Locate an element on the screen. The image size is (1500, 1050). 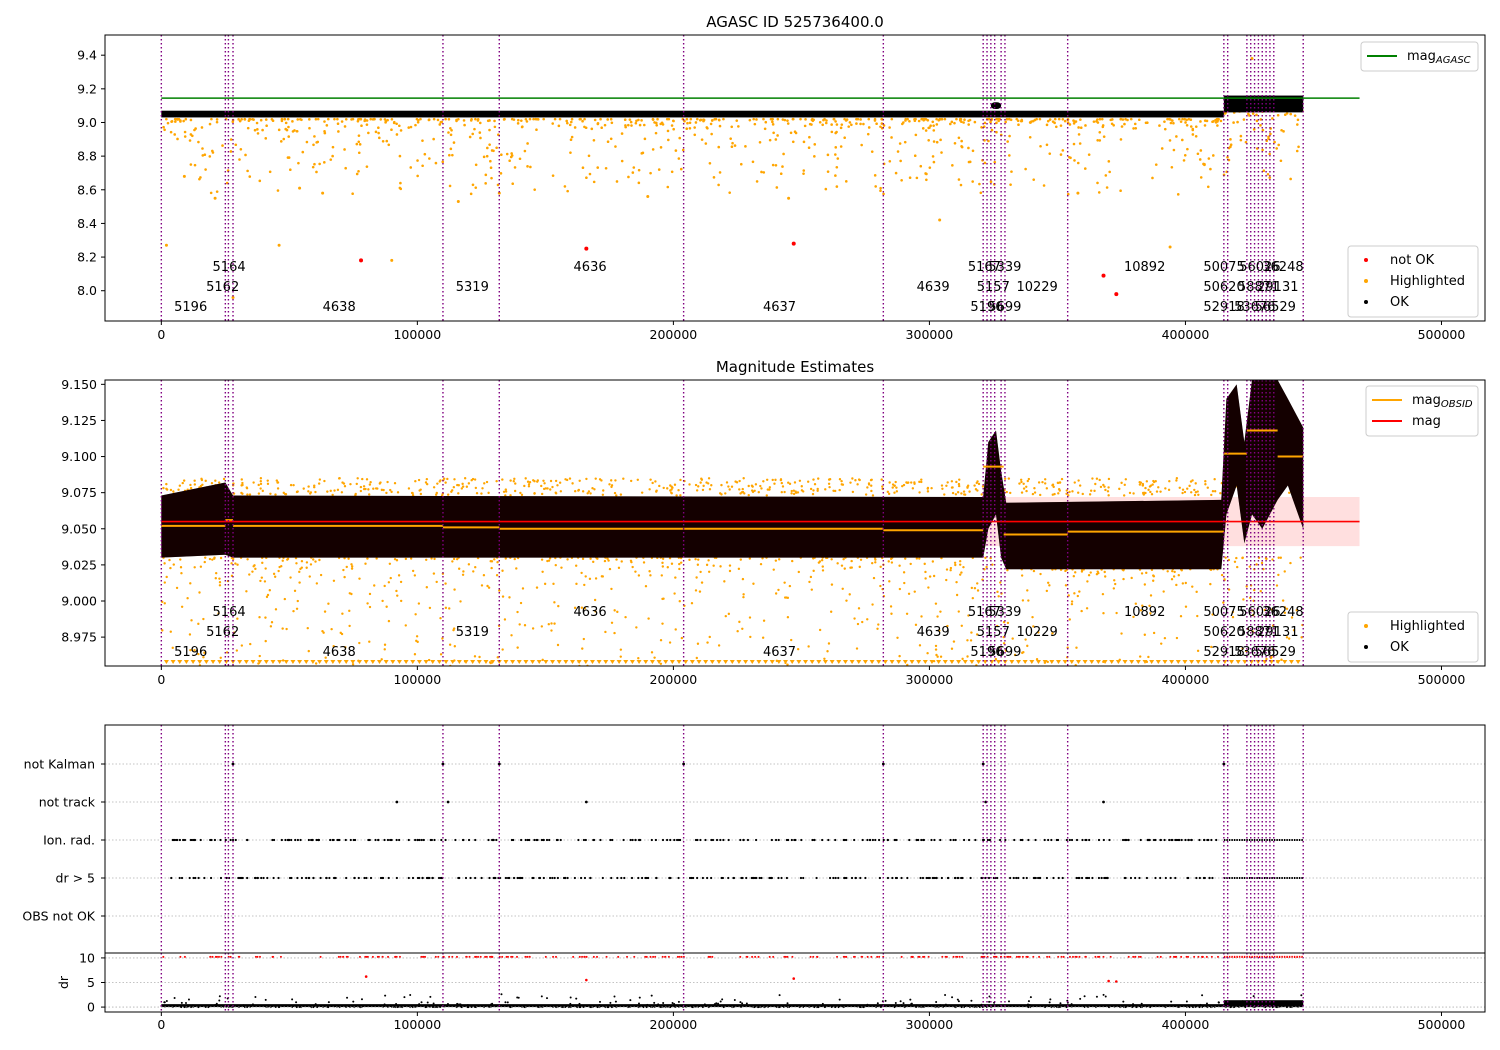
dr-xtick-label: 100000 is located at coordinates (417, 1024).